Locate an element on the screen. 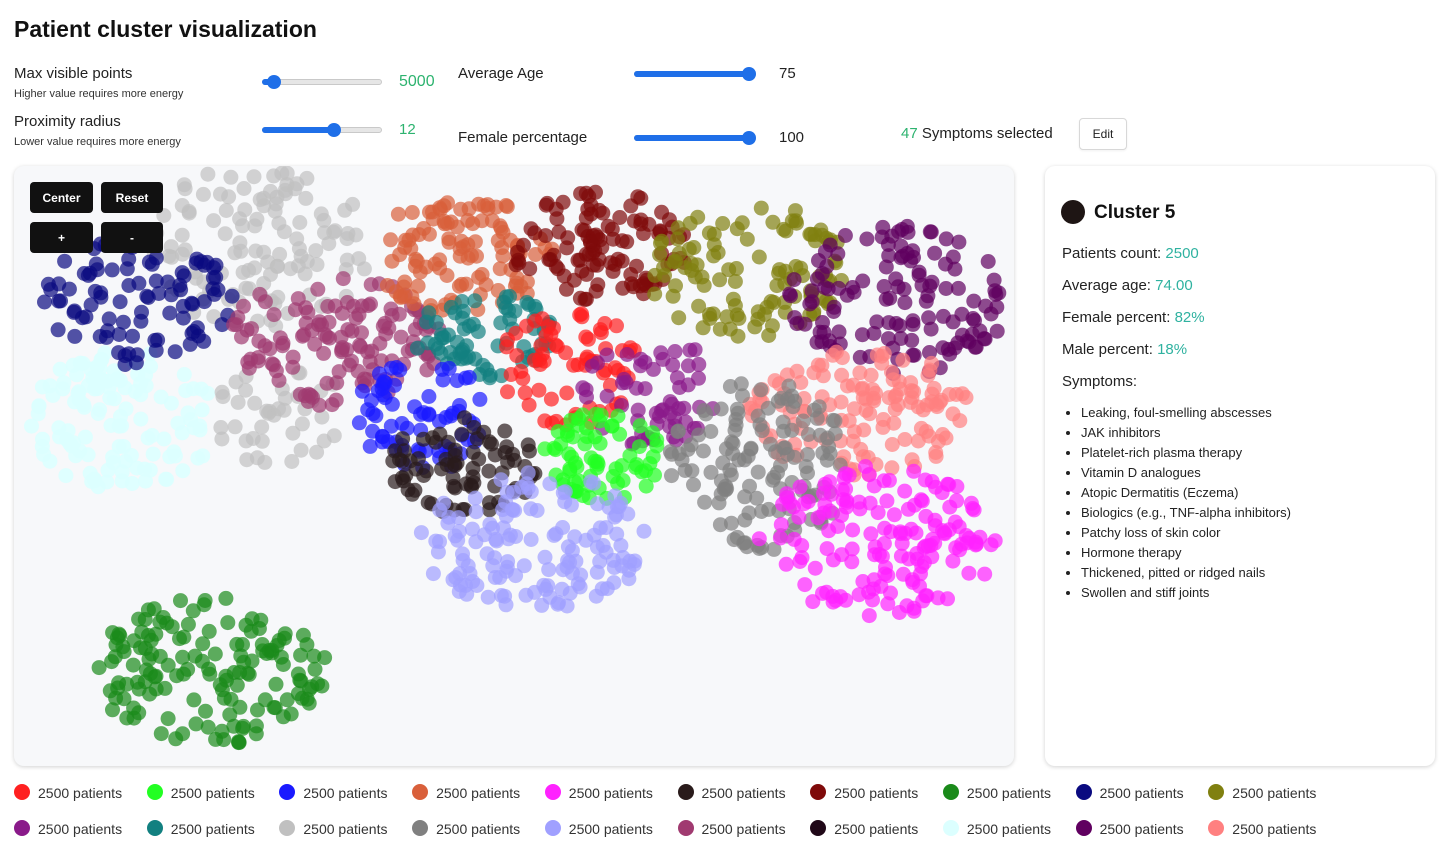  female-percentage-slider is located at coordinates (695, 138).